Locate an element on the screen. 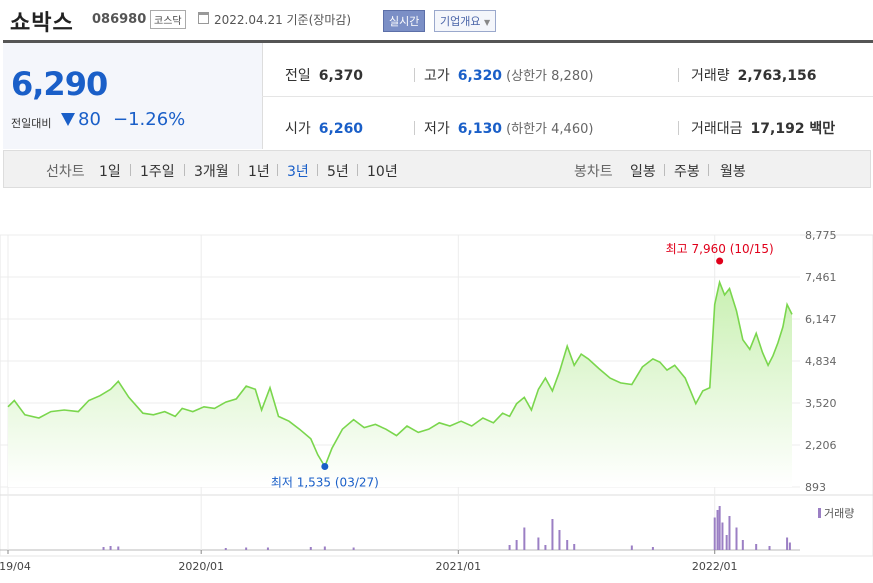 This screenshot has width=873, height=583. open-label: 시가 is located at coordinates (298, 129).